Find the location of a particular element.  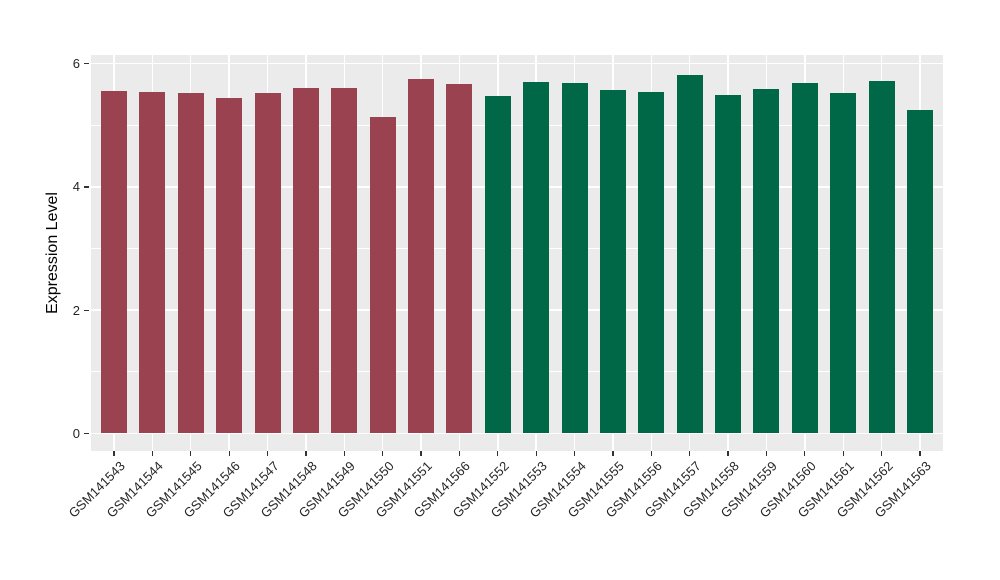

y-axis-title: Expression Level is located at coordinates (52, 253).